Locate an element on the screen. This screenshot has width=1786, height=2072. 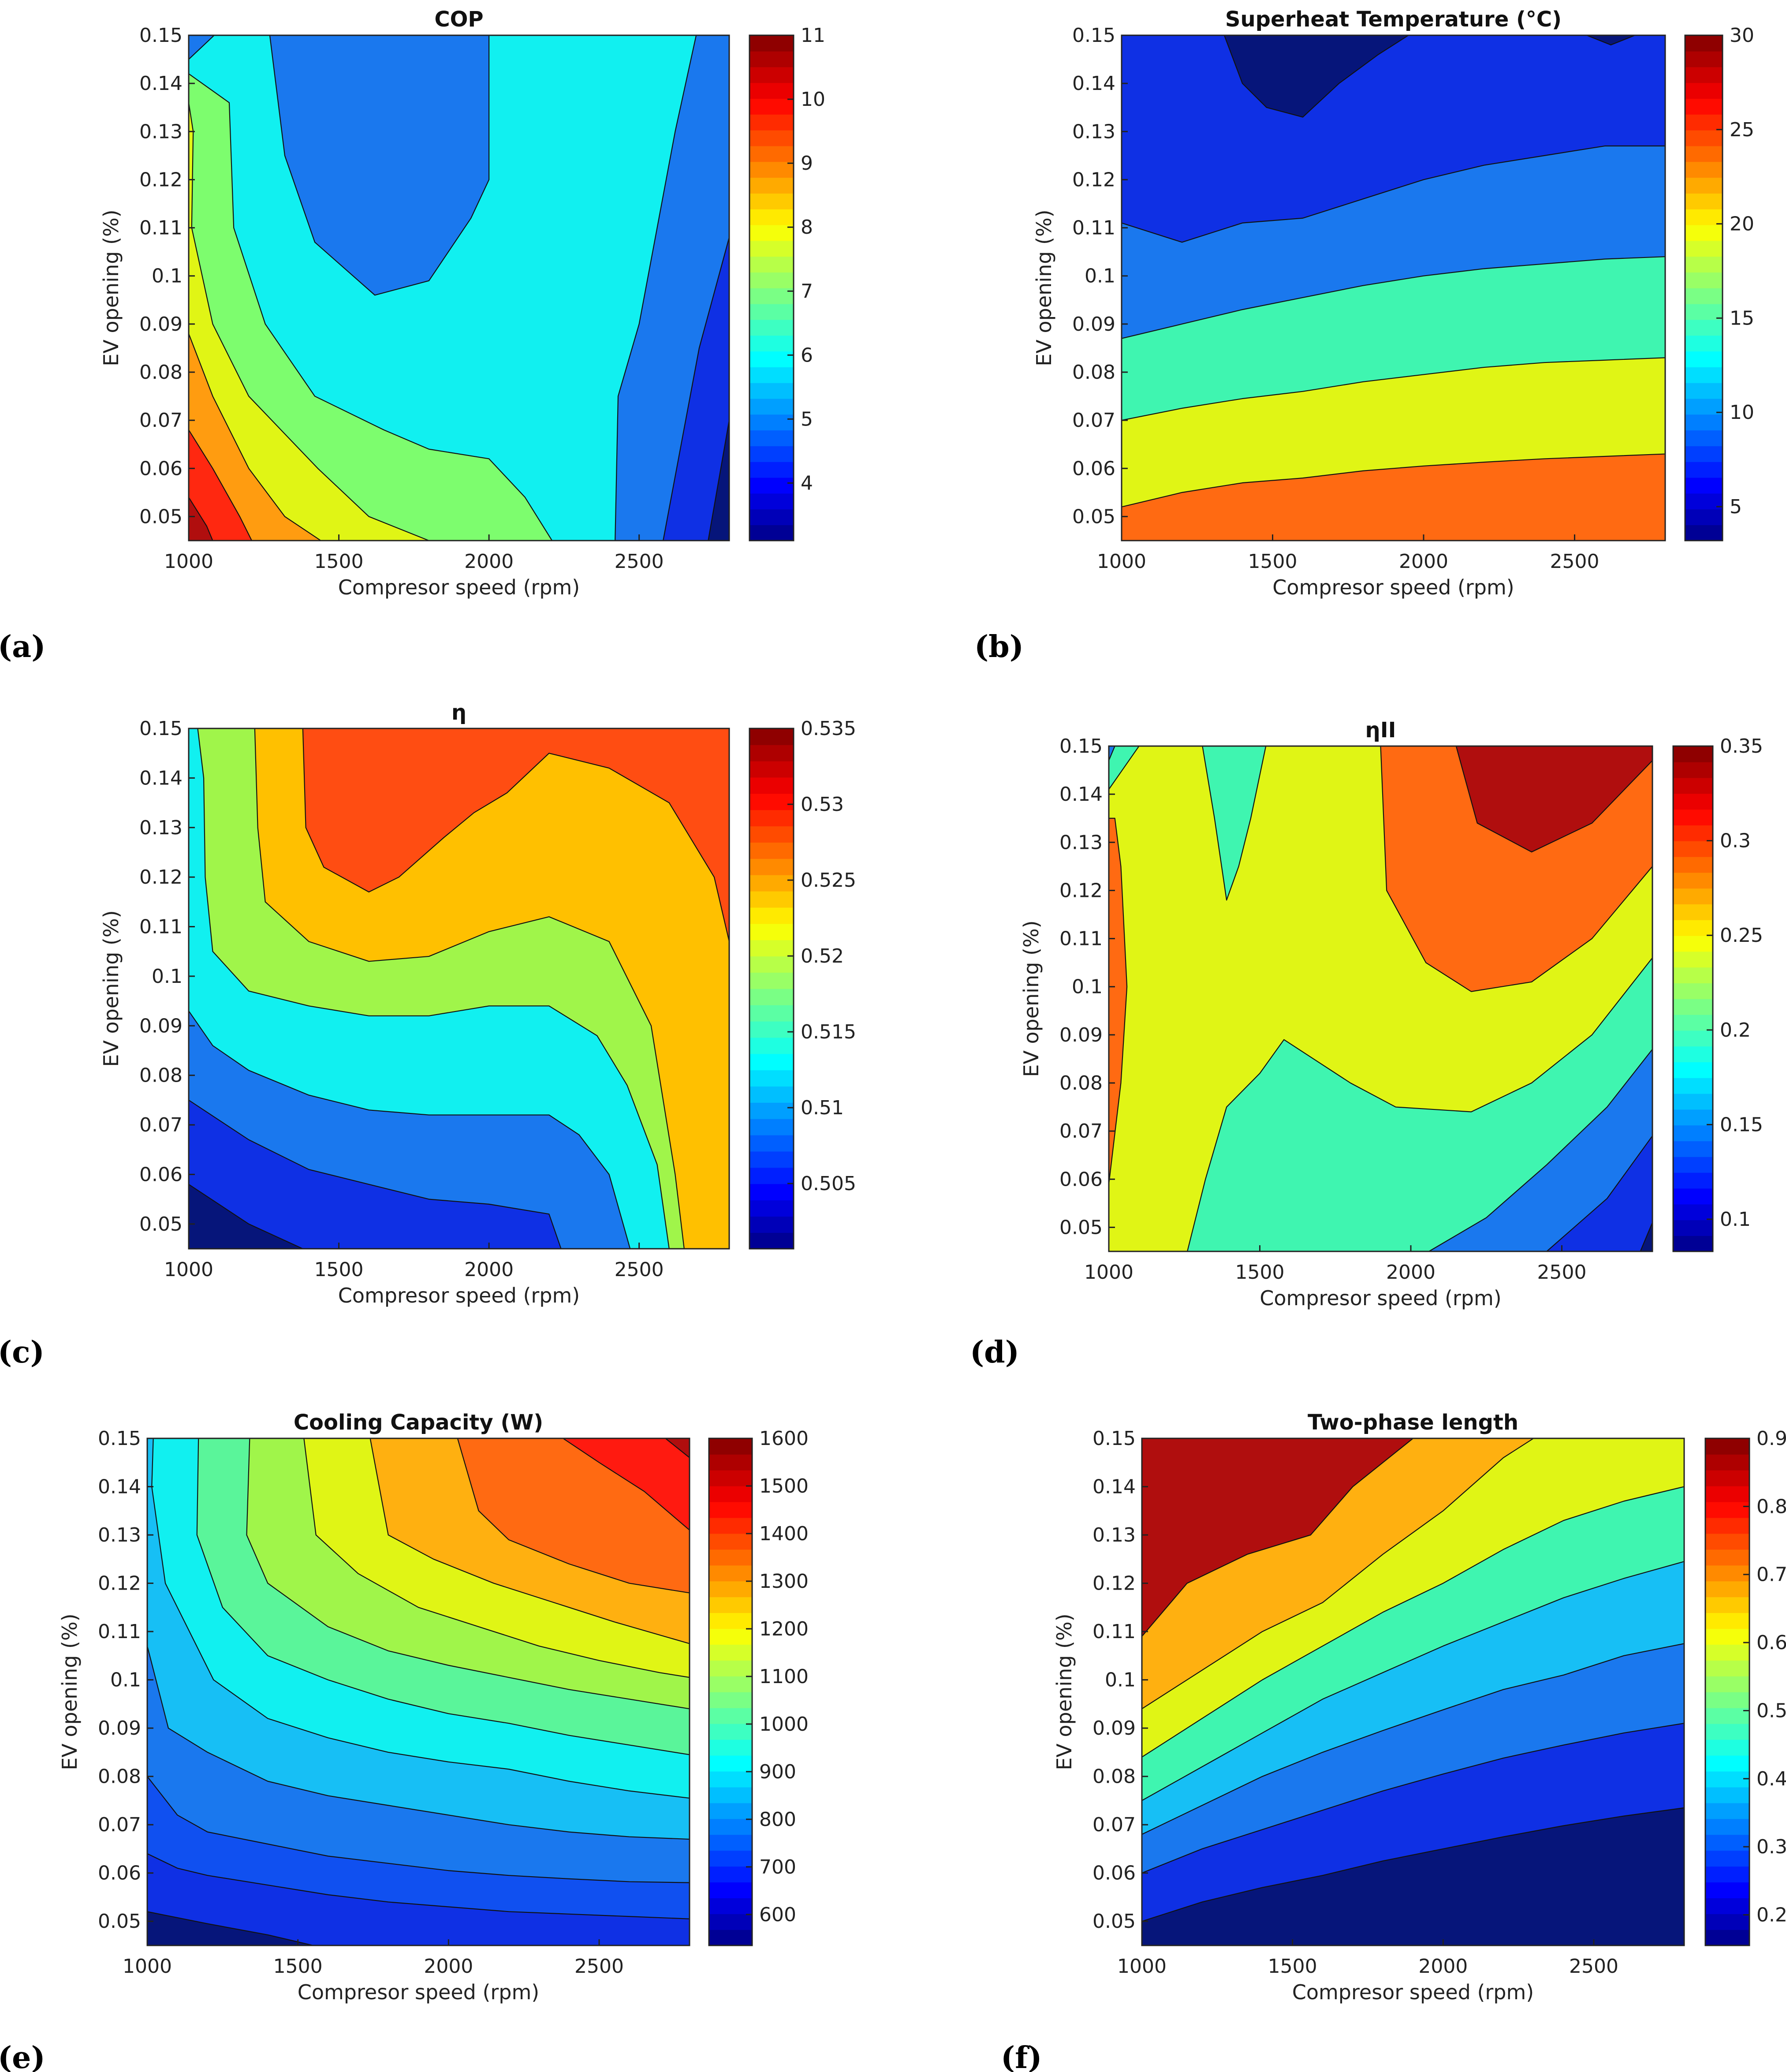
panel-label-b: (b) is located at coordinates (999, 647).